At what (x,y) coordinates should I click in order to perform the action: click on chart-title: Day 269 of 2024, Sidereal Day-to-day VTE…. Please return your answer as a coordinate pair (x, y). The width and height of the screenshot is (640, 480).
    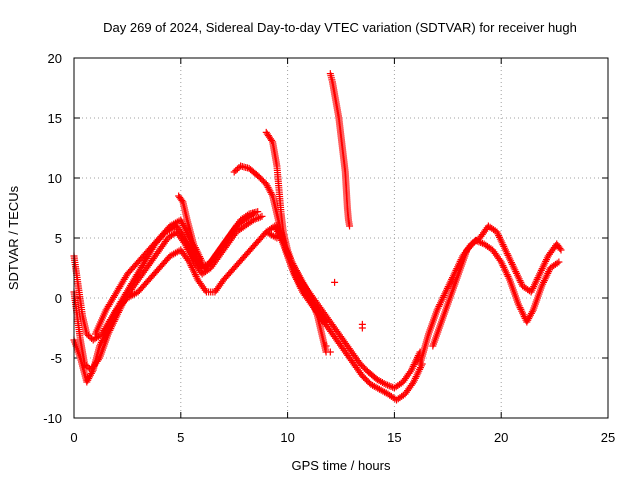
    Looking at the image, I should click on (340, 27).